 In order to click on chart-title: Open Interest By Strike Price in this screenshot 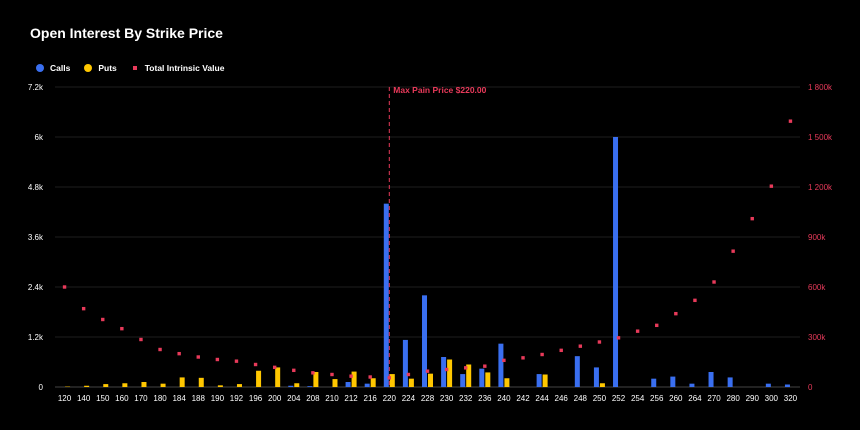, I will do `click(126, 33)`.